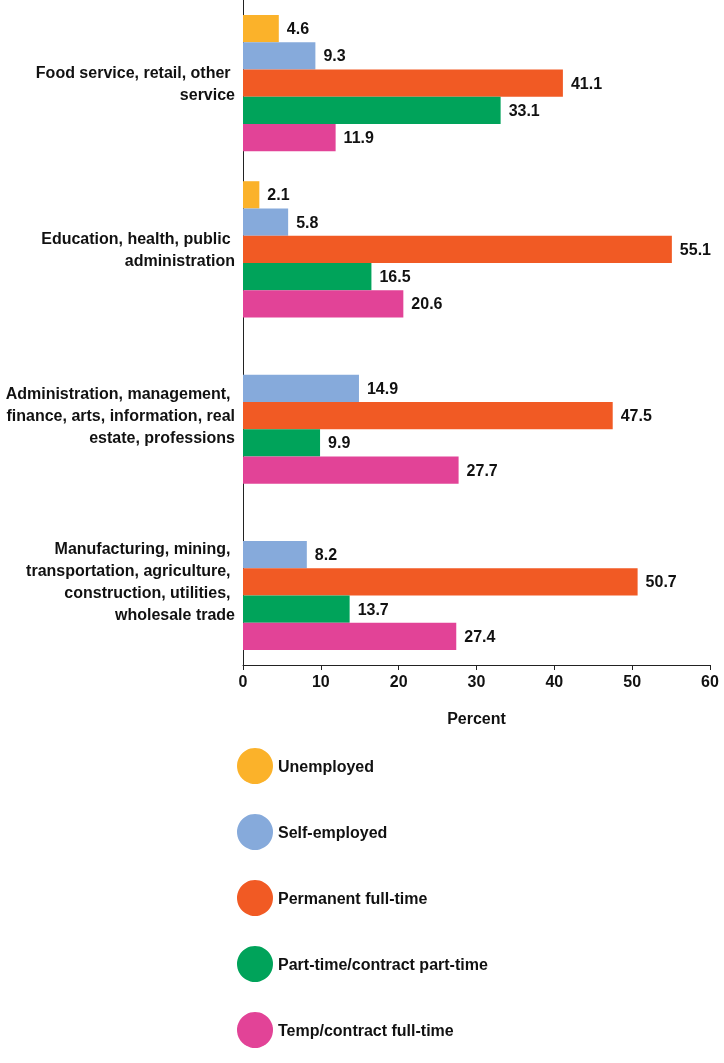 The image size is (724, 1063). What do you see at coordinates (334, 56) in the screenshot?
I see `data-label: 9.3` at bounding box center [334, 56].